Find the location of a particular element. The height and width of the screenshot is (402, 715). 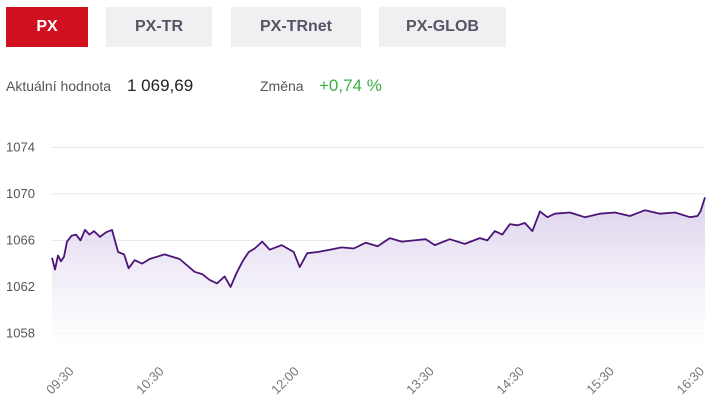

tab-px: PX is located at coordinates (47, 27).